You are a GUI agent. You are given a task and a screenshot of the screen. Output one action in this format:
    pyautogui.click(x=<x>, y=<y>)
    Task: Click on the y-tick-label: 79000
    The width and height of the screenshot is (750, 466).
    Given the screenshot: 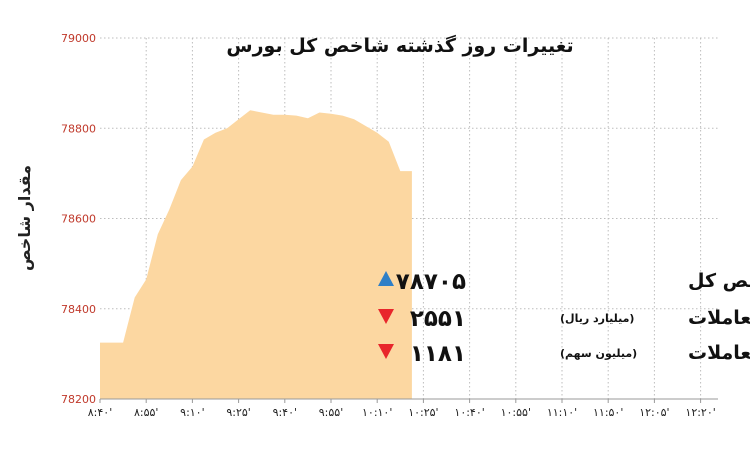 What is the action you would take?
    pyautogui.click(x=78, y=38)
    